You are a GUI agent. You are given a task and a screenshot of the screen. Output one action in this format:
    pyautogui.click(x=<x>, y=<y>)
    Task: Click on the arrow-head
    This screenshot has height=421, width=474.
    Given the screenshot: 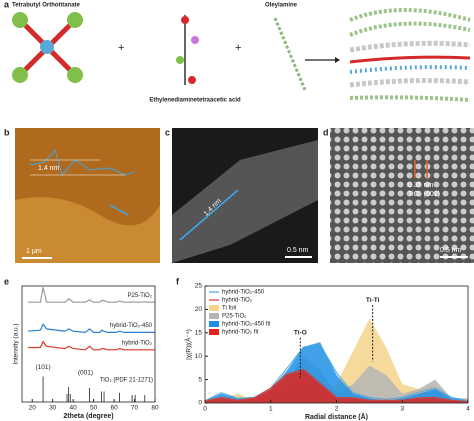 What is the action you would take?
    pyautogui.click(x=337, y=60)
    